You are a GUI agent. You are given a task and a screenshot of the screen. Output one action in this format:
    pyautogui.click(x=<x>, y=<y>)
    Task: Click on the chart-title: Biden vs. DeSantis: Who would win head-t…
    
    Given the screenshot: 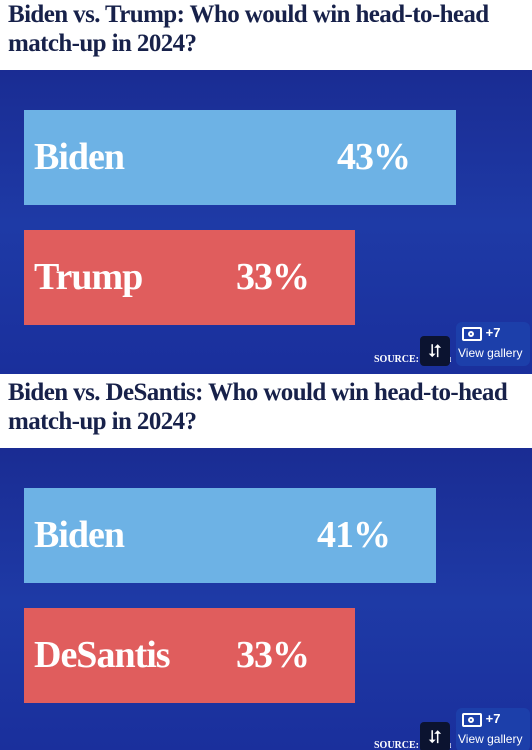 What is the action you would take?
    pyautogui.click(x=258, y=407)
    